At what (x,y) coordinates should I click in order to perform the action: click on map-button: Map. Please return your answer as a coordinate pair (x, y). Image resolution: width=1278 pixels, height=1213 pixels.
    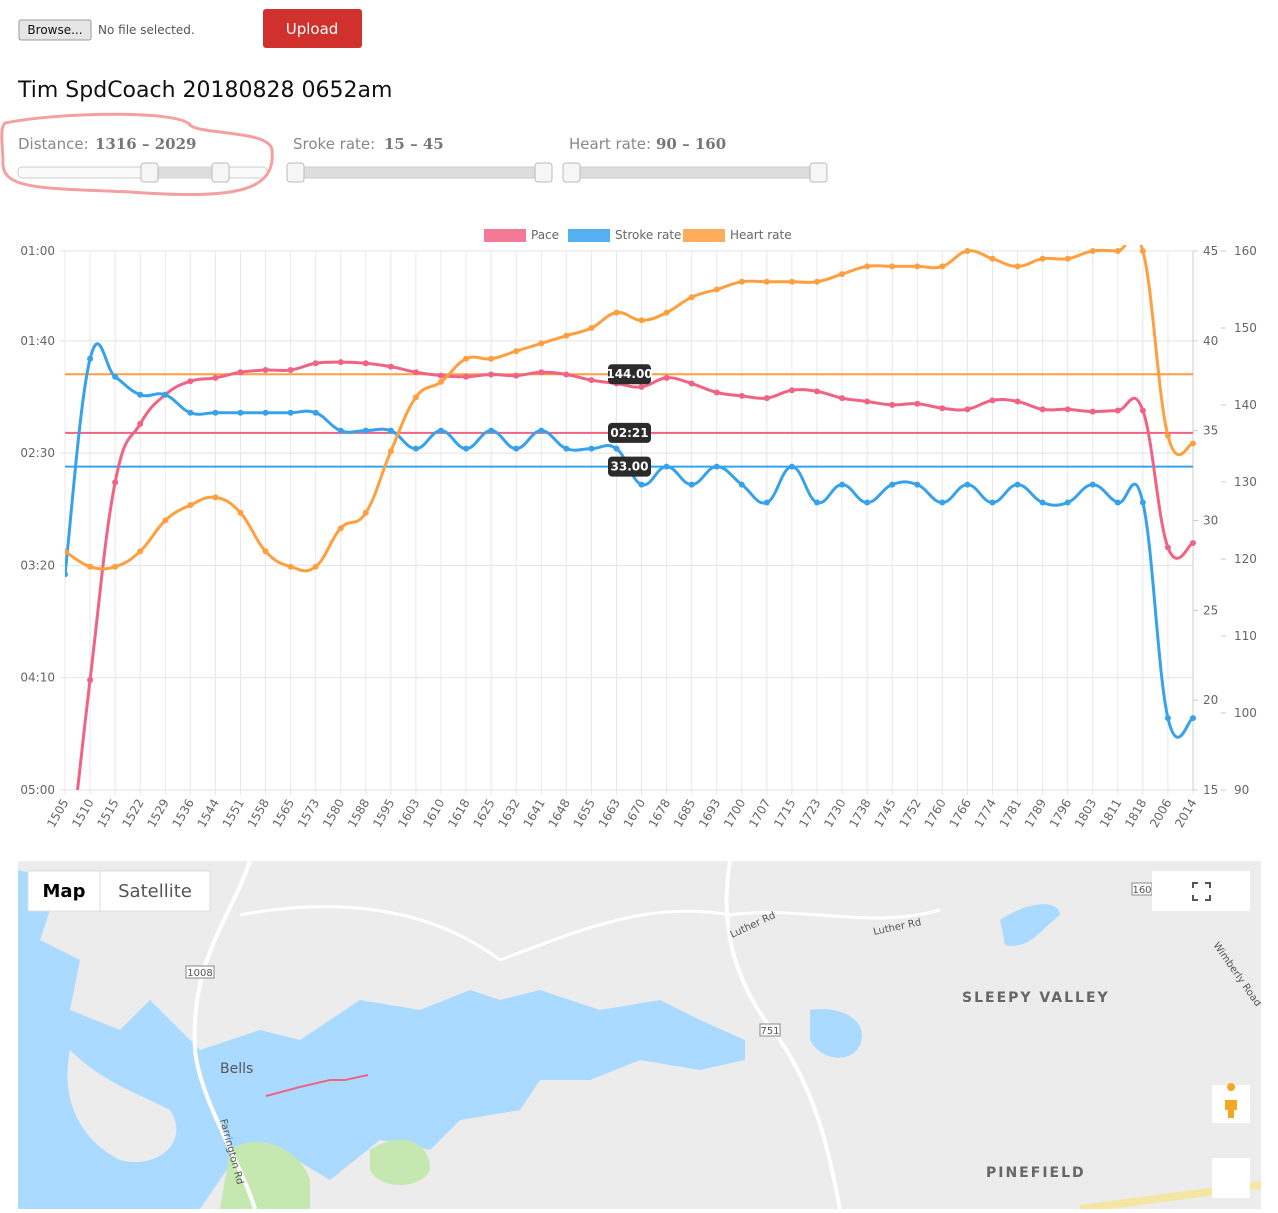
    Looking at the image, I should click on (64, 891).